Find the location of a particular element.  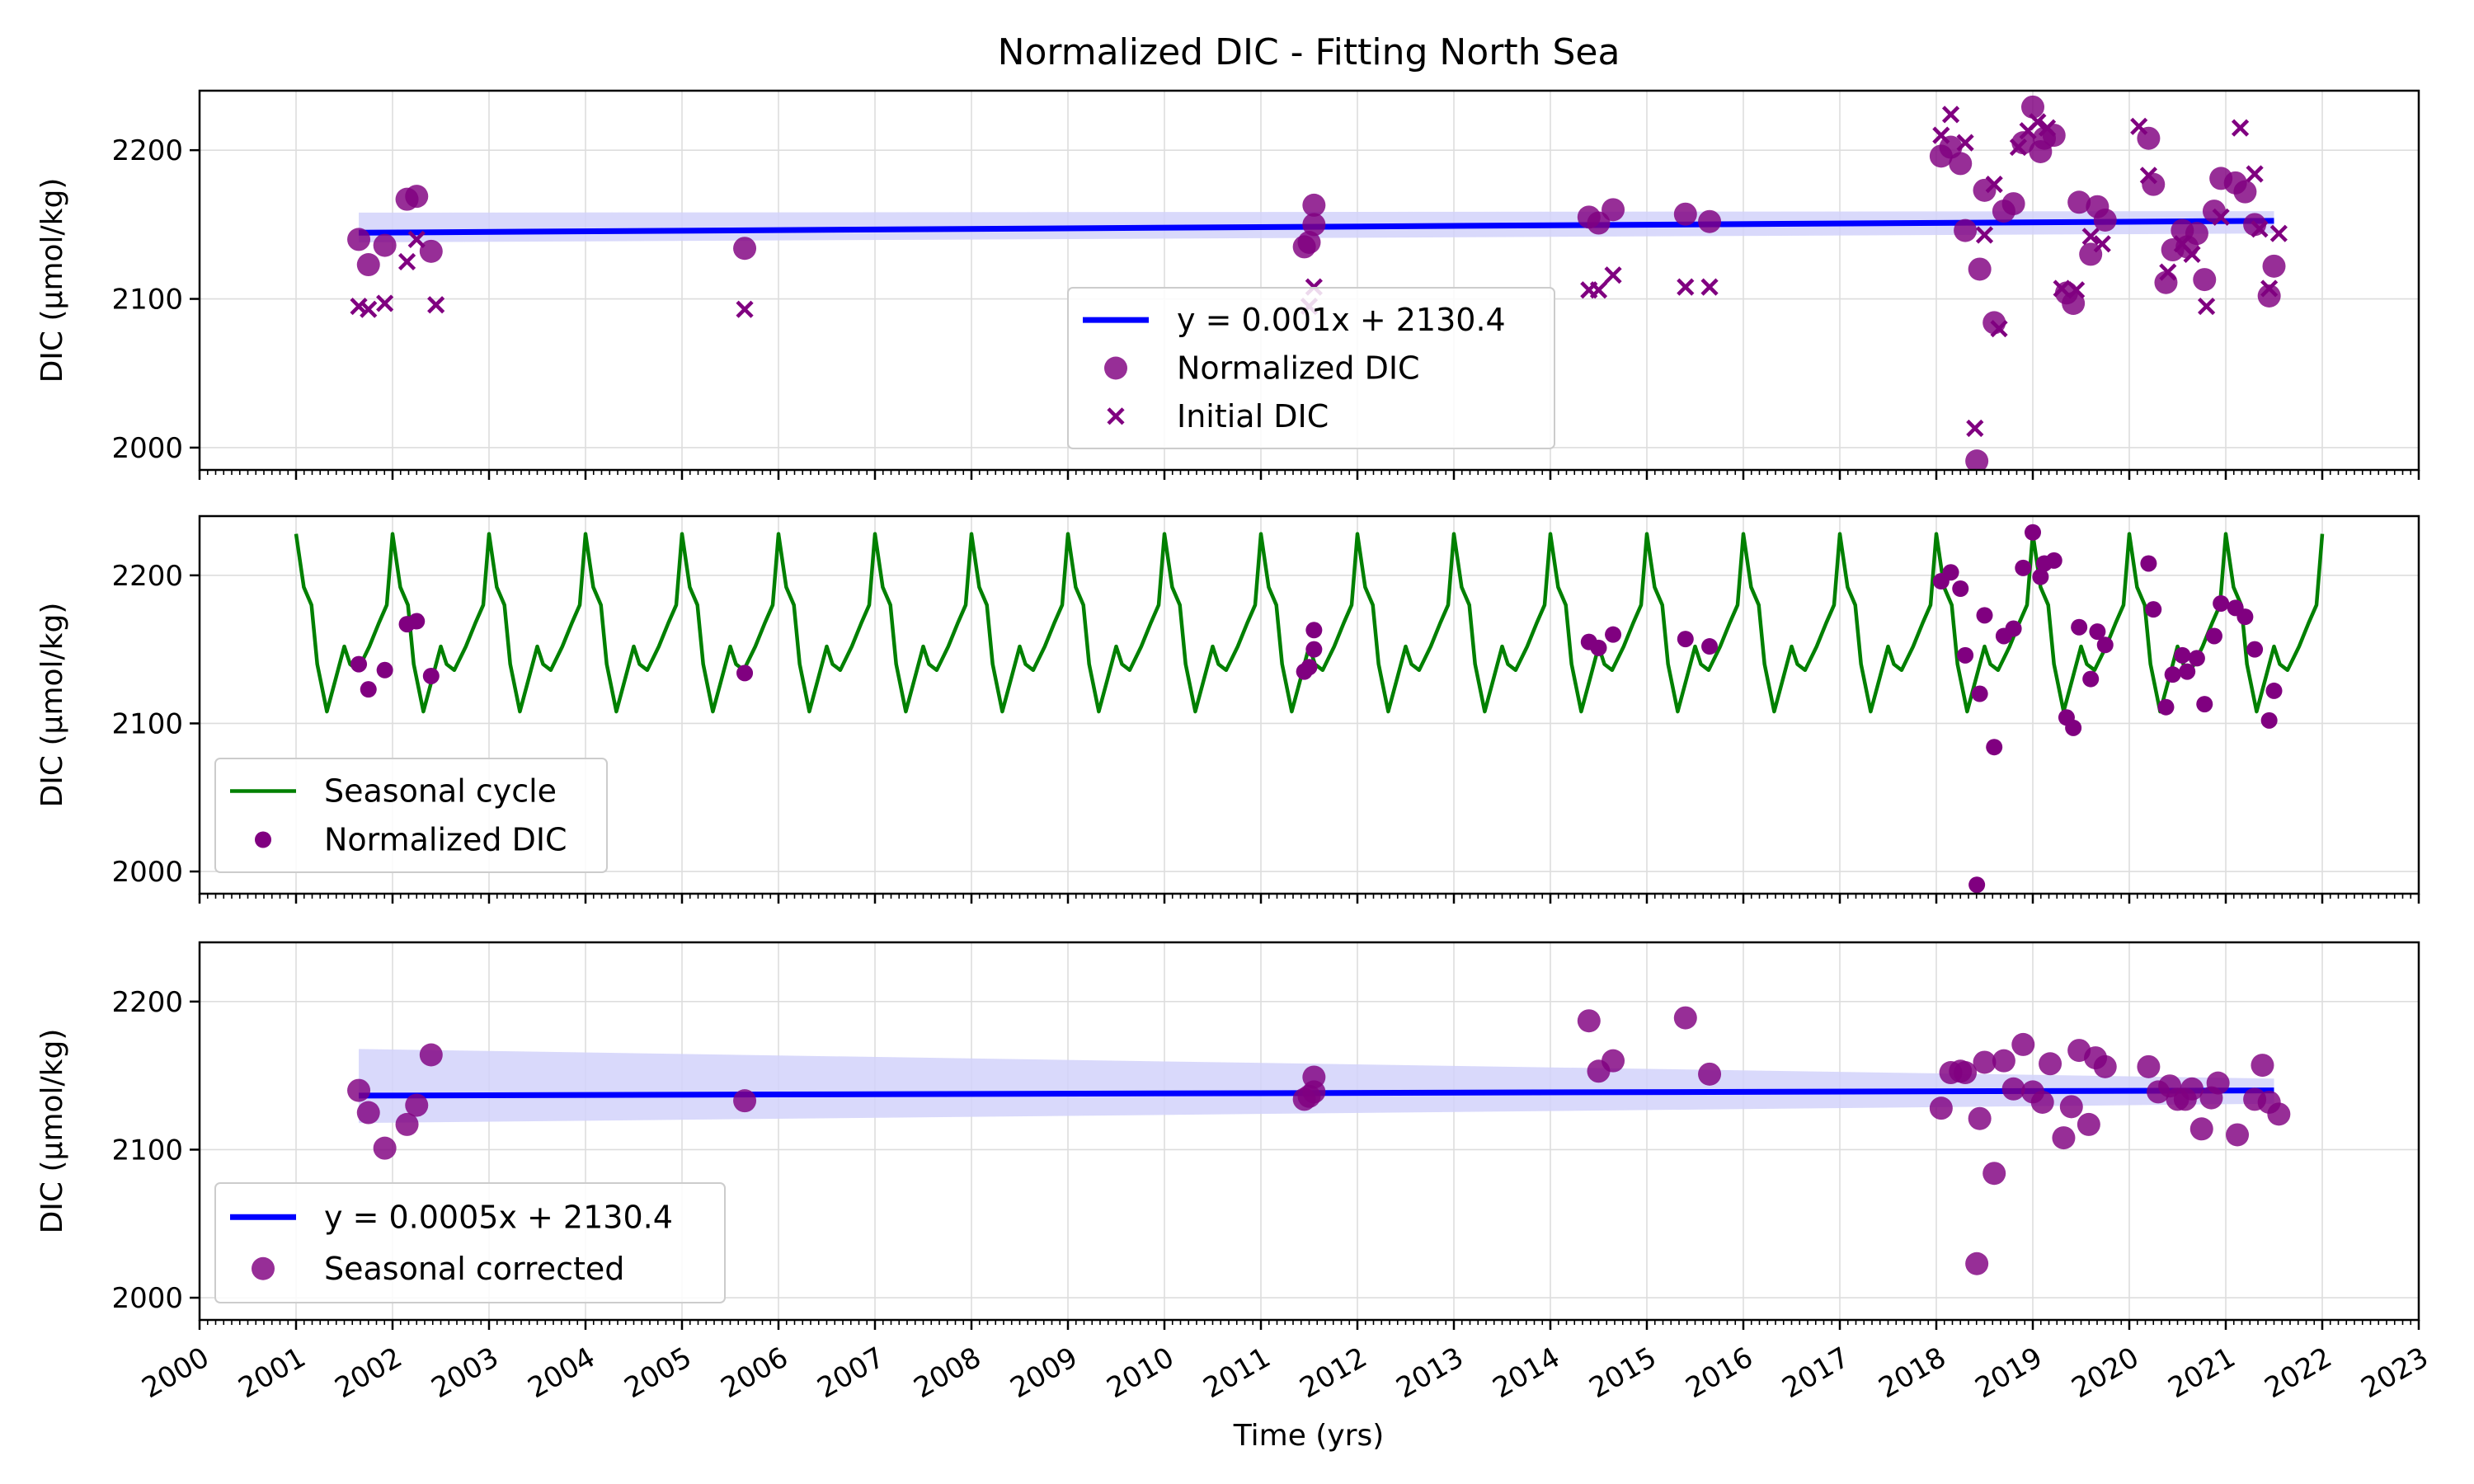

figure-title: Normalized DIC - Fitting North Sea is located at coordinates (1309, 52).